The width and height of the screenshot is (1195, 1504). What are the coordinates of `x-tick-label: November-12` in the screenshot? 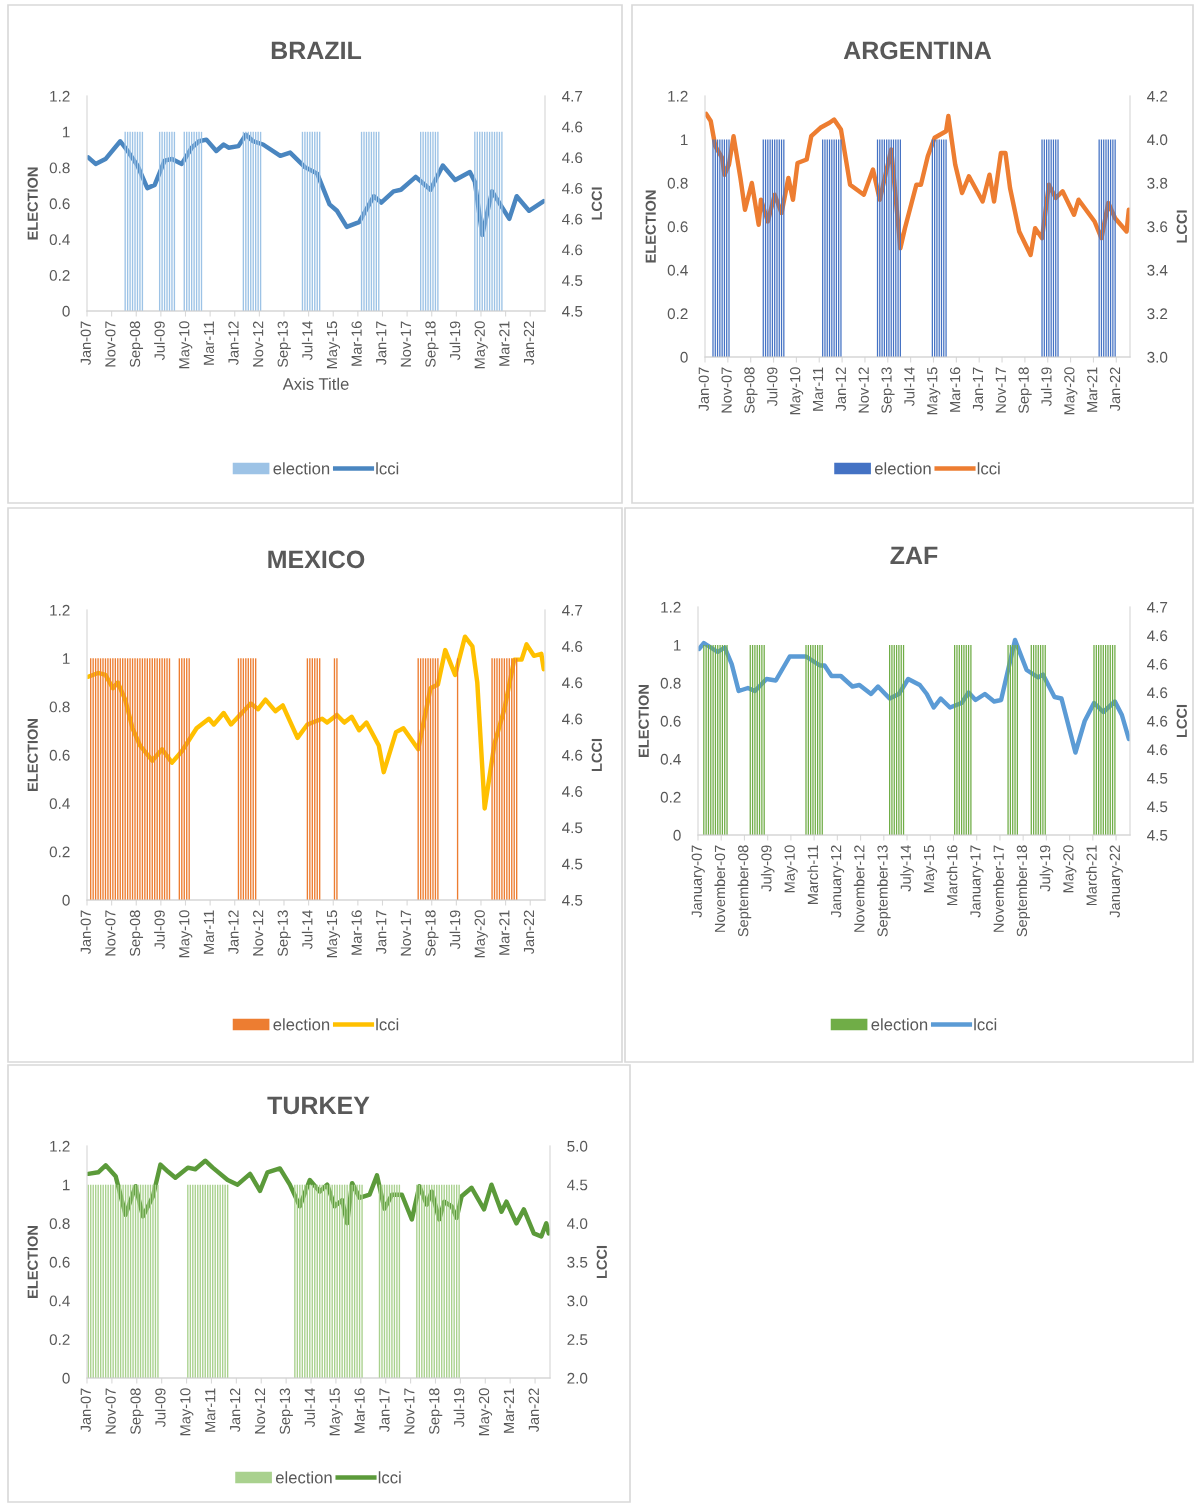 It's located at (859, 888).